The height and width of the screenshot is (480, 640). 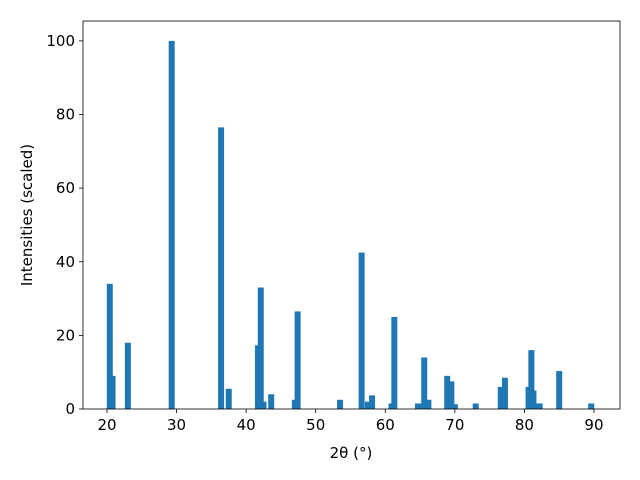 I want to click on y-tick-label: 60, so click(x=65, y=188).